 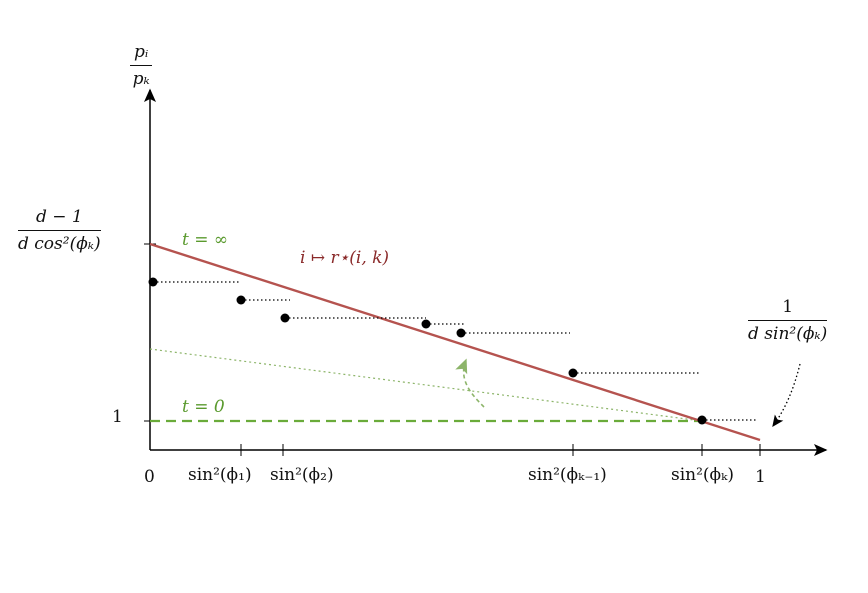 I want to click on black-curved-arrow, so click(x=786, y=395).